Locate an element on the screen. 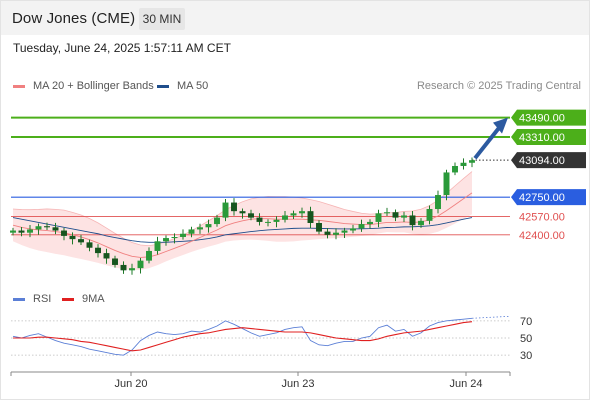  ma9-swatch-icon is located at coordinates (68, 299).